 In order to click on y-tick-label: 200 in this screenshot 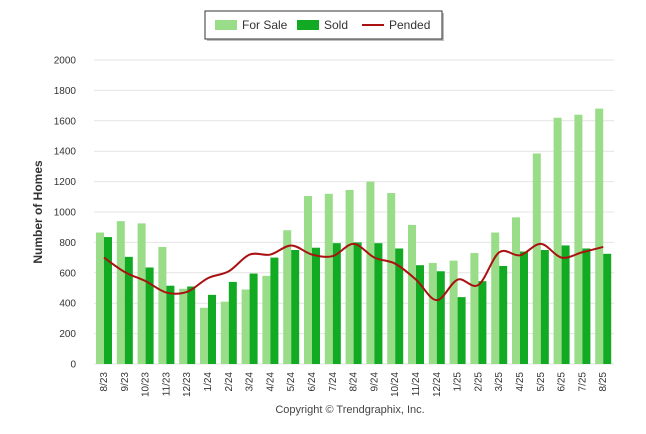, I will do `click(67, 334)`.